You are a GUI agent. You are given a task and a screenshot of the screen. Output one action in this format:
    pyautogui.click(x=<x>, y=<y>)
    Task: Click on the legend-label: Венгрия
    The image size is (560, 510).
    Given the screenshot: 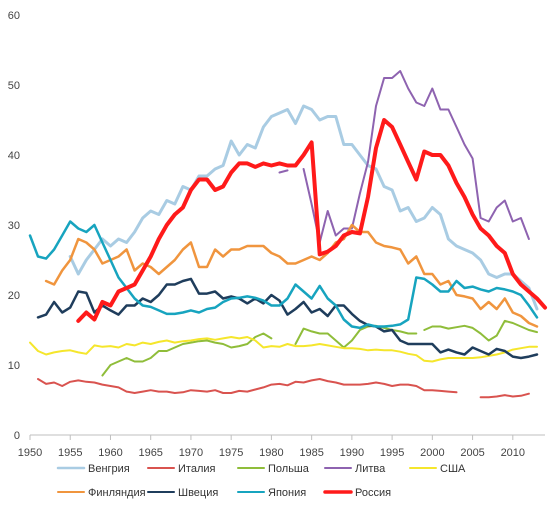 What is the action you would take?
    pyautogui.click(x=109, y=469)
    